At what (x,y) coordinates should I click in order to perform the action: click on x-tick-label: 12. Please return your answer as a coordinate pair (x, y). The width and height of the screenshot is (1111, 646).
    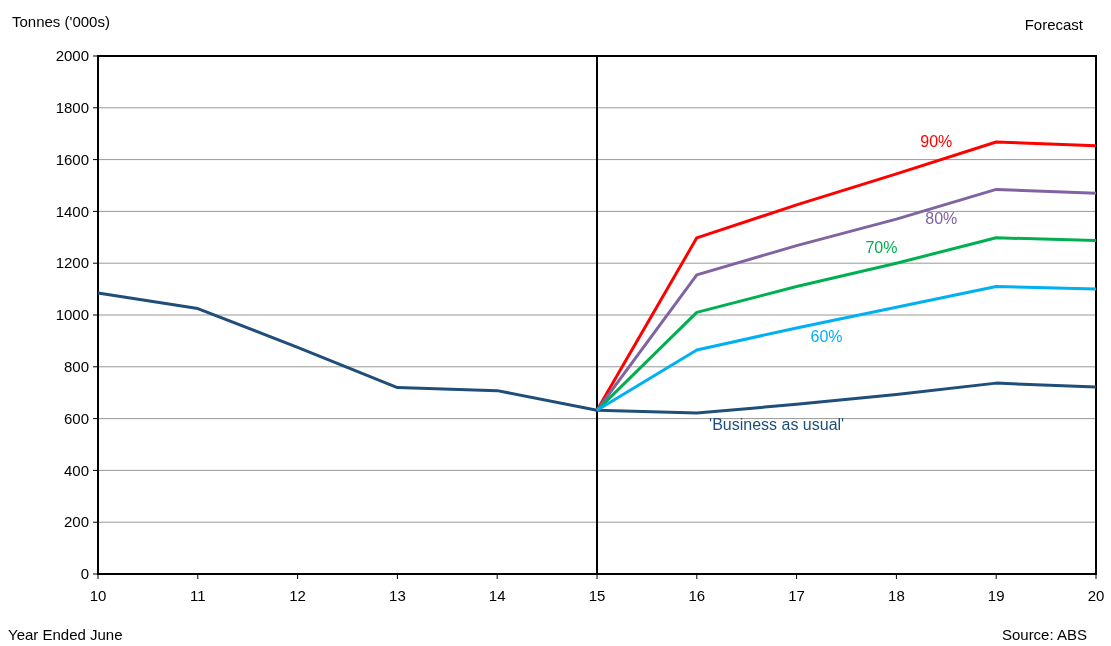
    Looking at the image, I should click on (297, 595).